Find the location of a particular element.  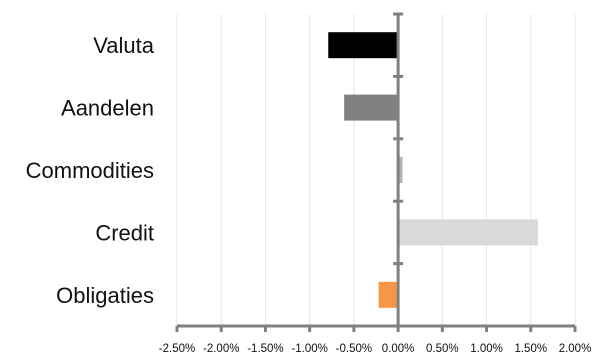

x-tick-label: 1.00% is located at coordinates (486, 349).